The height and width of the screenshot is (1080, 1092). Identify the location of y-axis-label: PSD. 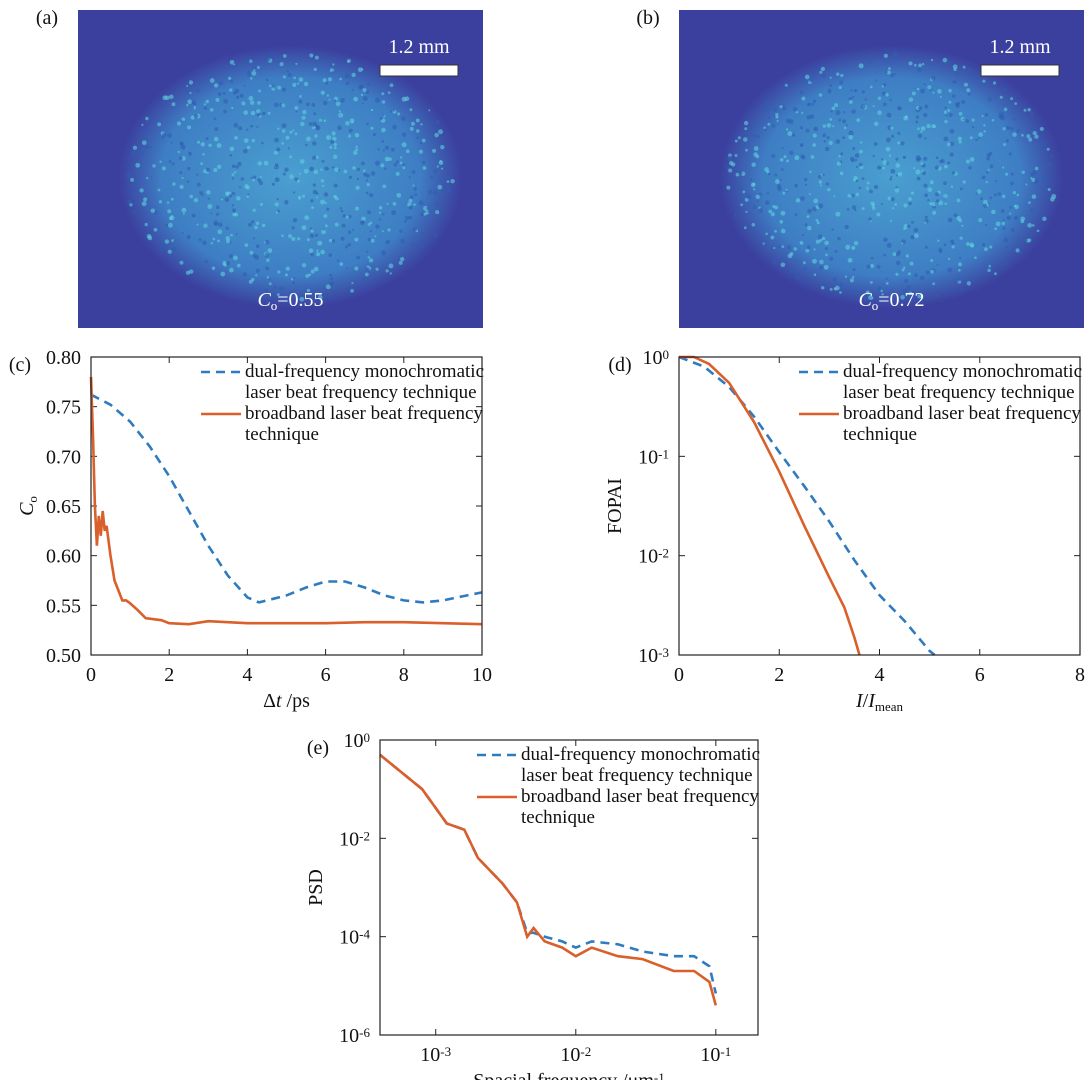
(316, 887).